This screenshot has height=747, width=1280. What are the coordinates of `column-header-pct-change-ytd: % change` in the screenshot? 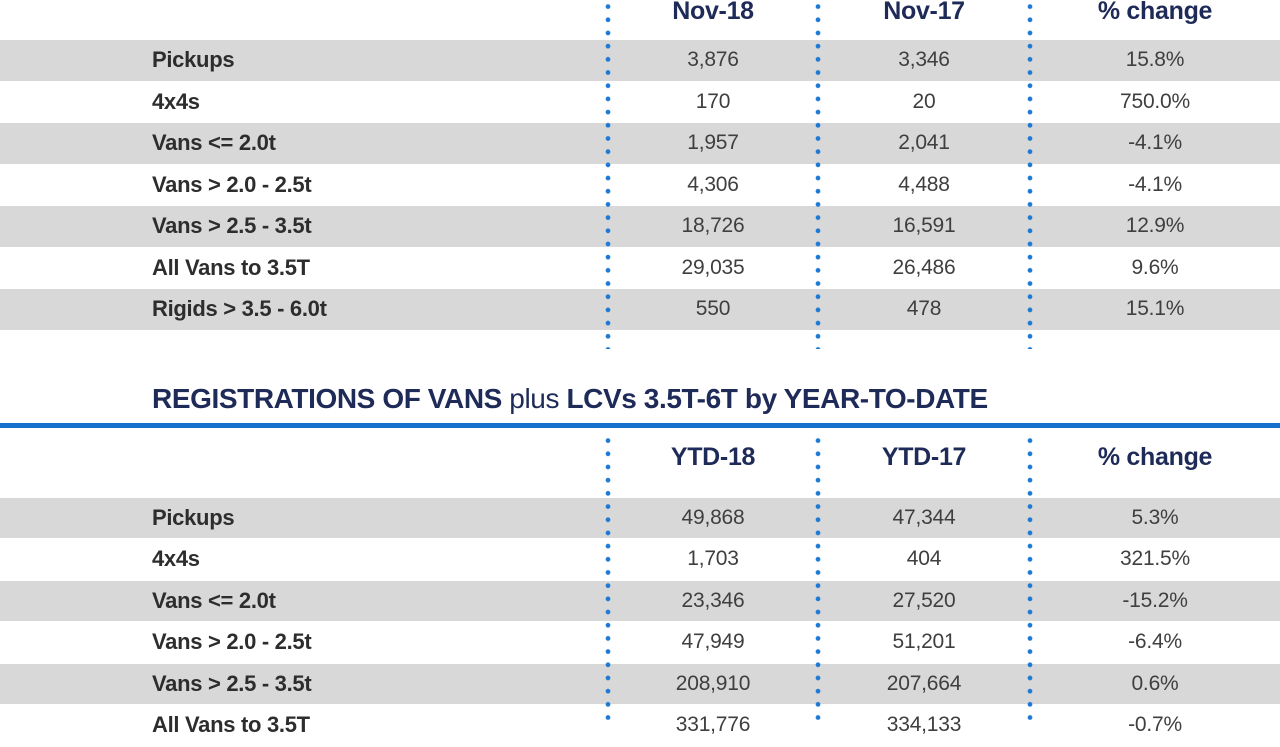 It's located at (1155, 456).